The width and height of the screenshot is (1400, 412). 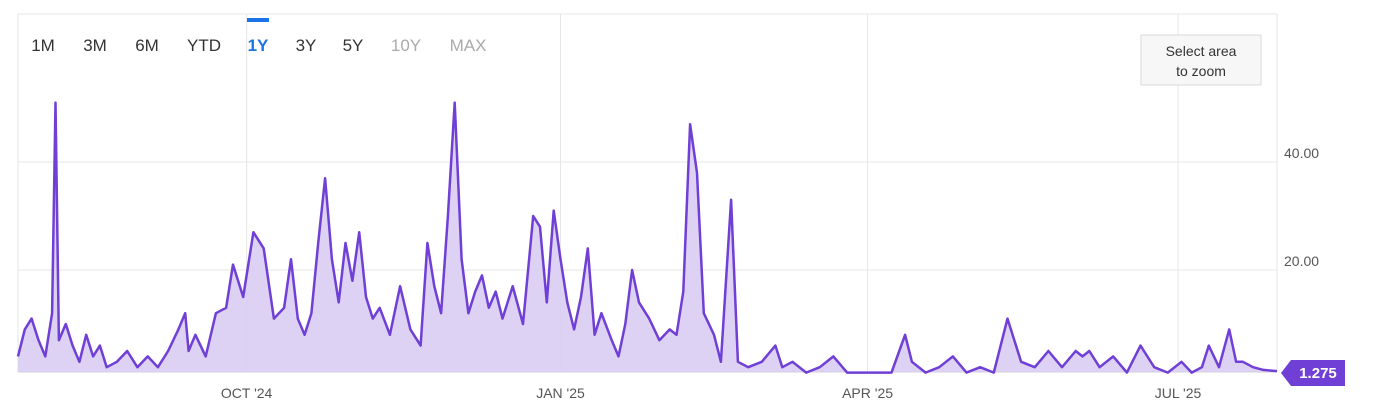 What do you see at coordinates (1201, 60) in the screenshot?
I see `zoom-hint-box: Select area to zoom` at bounding box center [1201, 60].